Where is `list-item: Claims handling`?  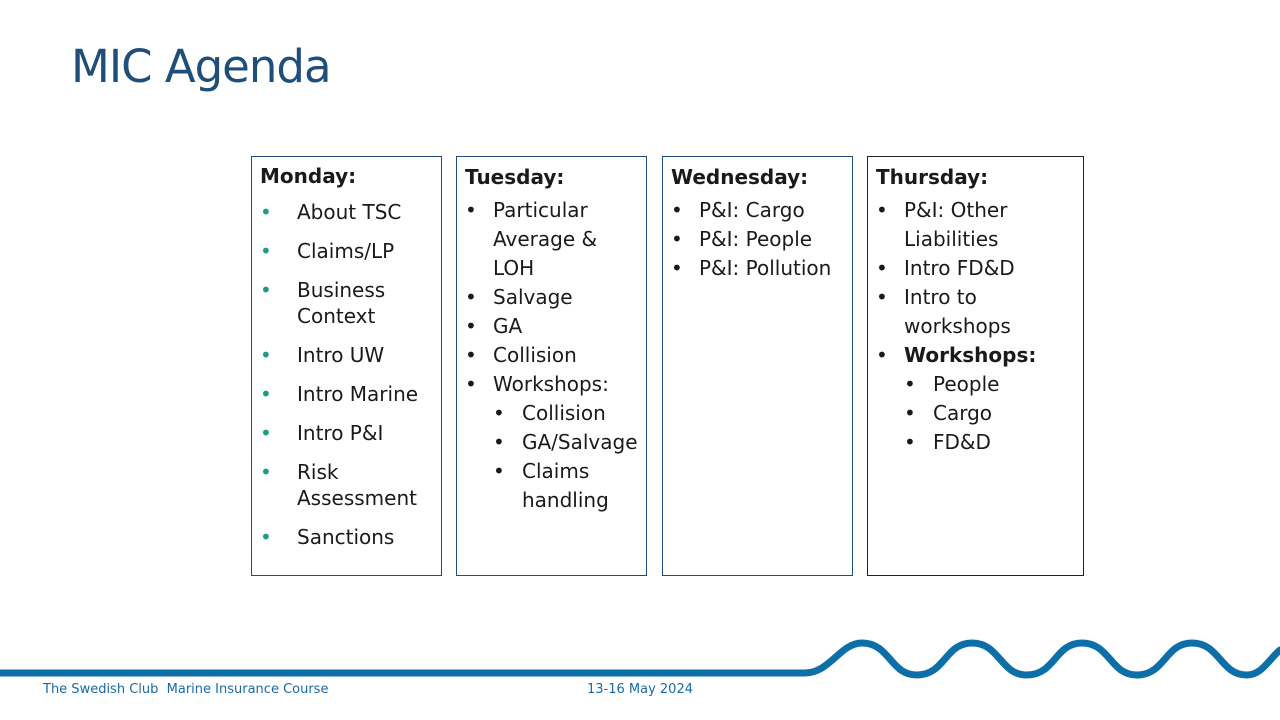 list-item: Claims handling is located at coordinates (552, 486).